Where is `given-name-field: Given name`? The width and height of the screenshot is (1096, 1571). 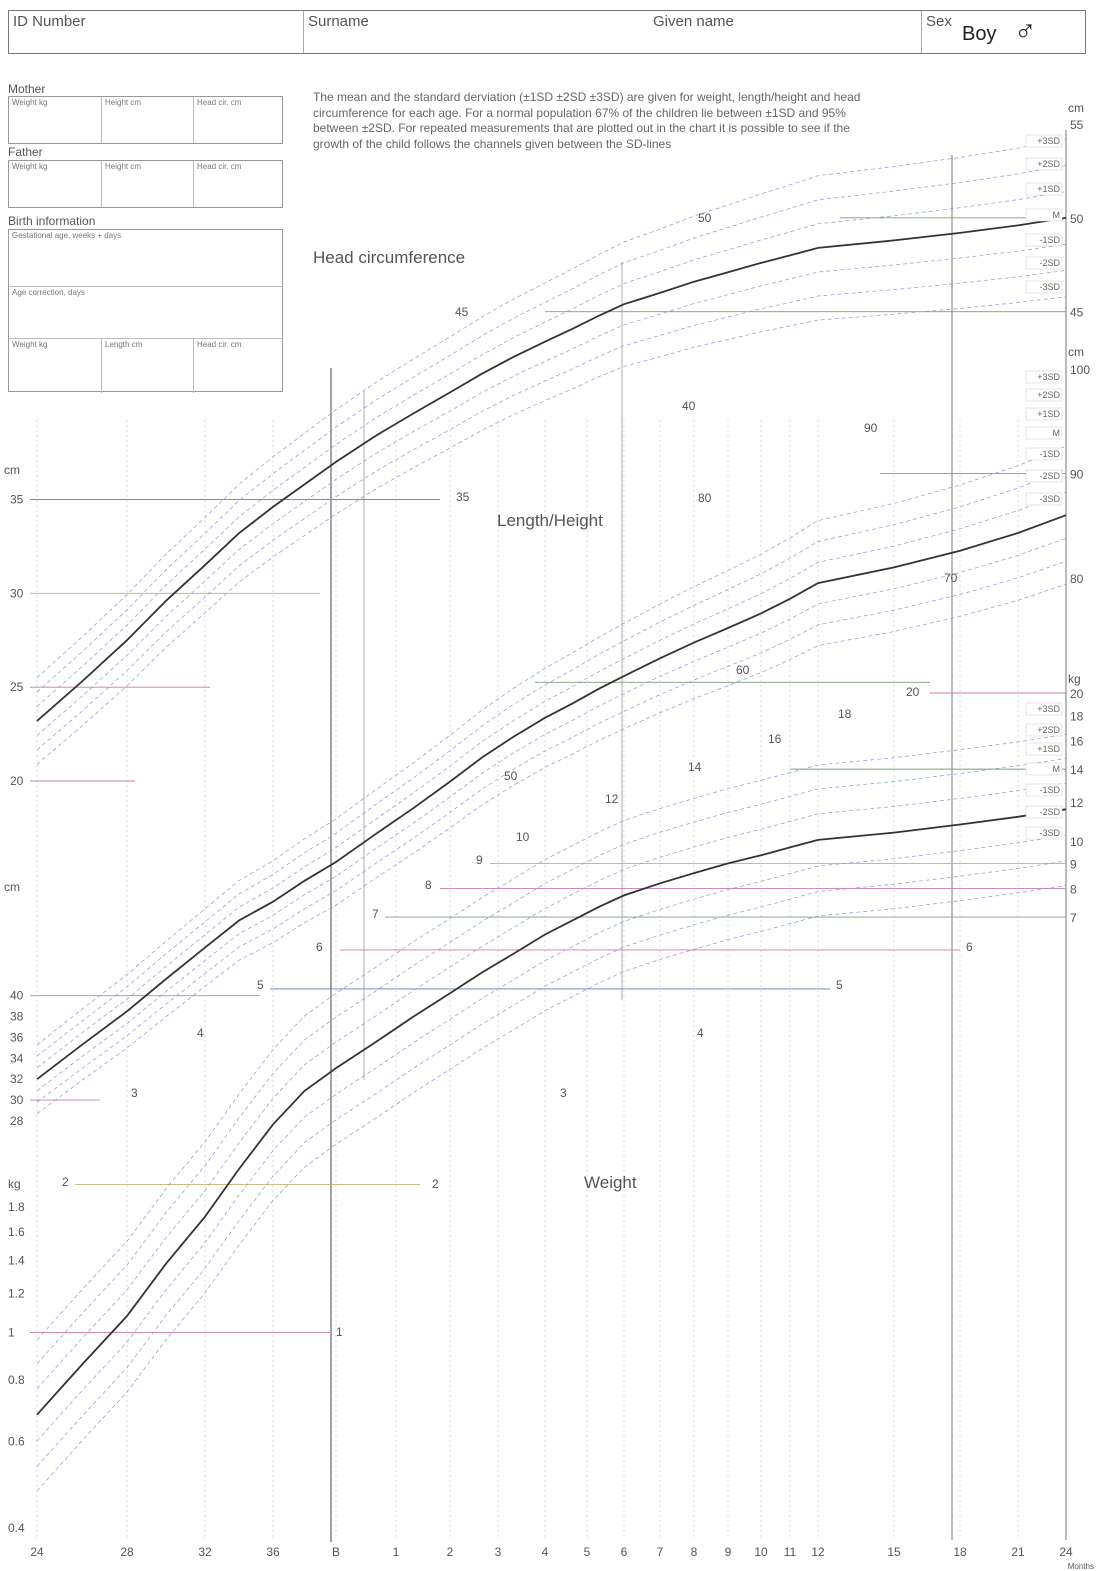 given-name-field: Given name is located at coordinates (782, 32).